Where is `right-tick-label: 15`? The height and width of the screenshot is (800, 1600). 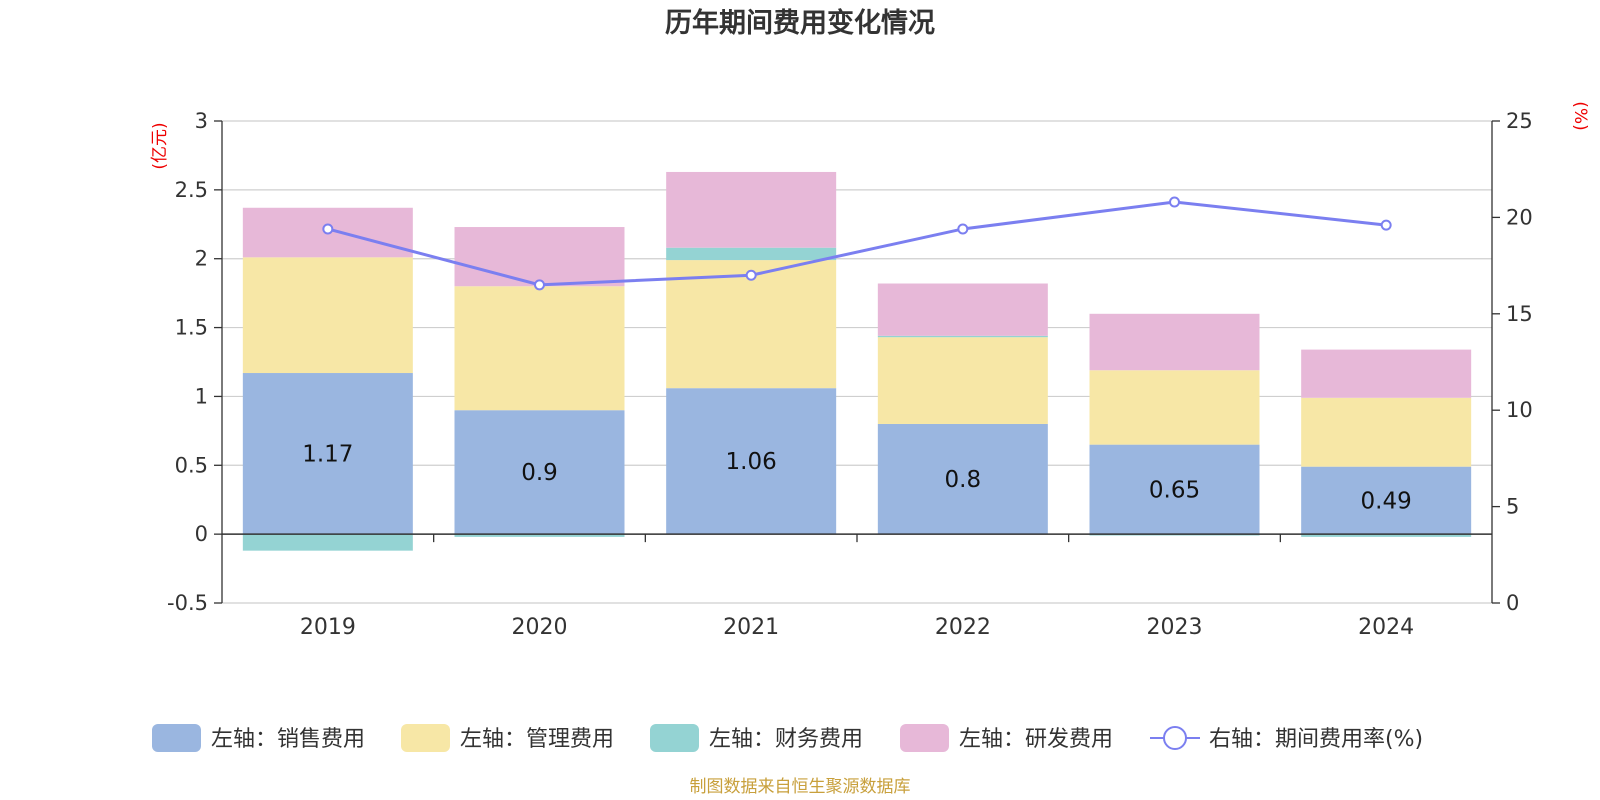
right-tick-label: 15 is located at coordinates (1519, 314).